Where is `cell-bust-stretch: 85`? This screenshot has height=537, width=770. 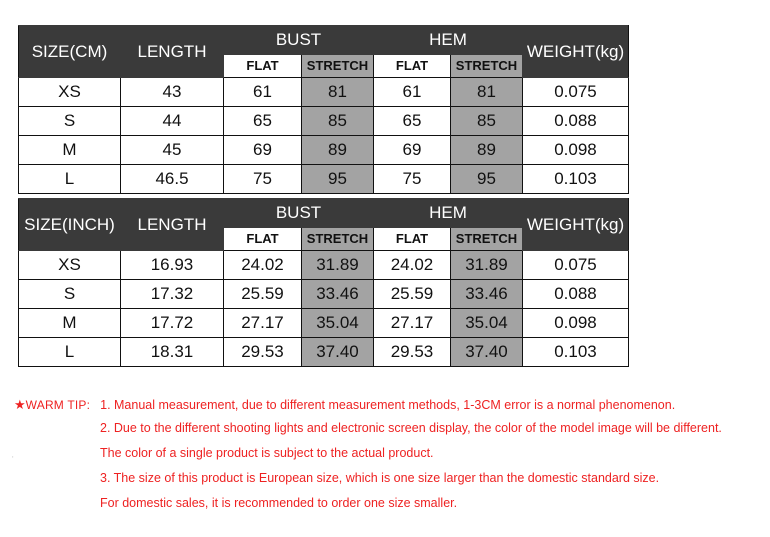
cell-bust-stretch: 85 is located at coordinates (337, 121).